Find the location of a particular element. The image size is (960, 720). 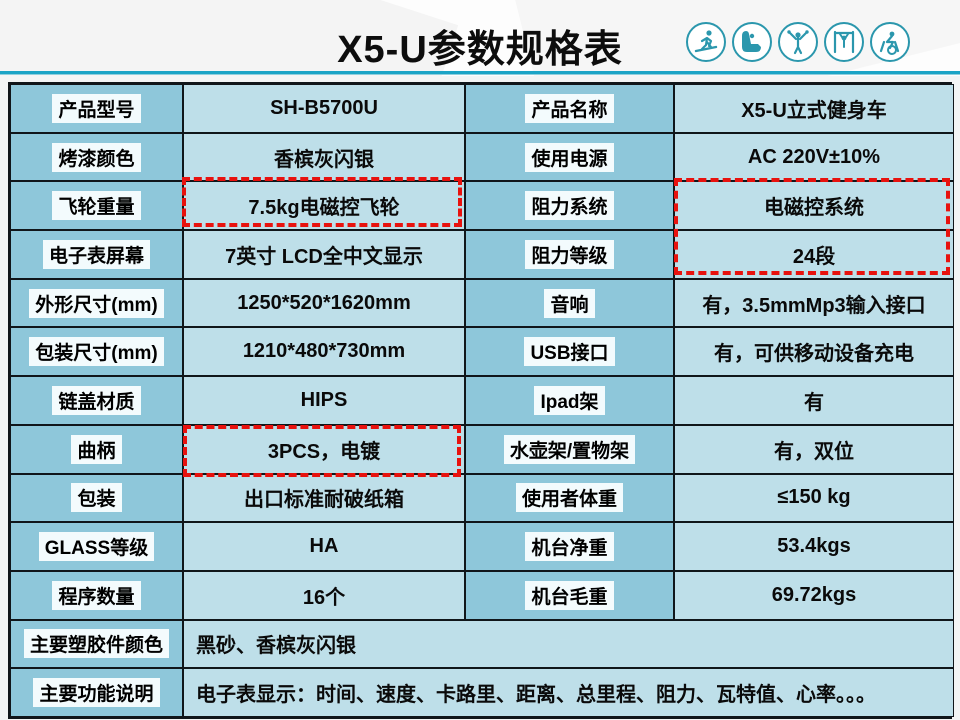

spec-label: USB接口 is located at coordinates (569, 352).